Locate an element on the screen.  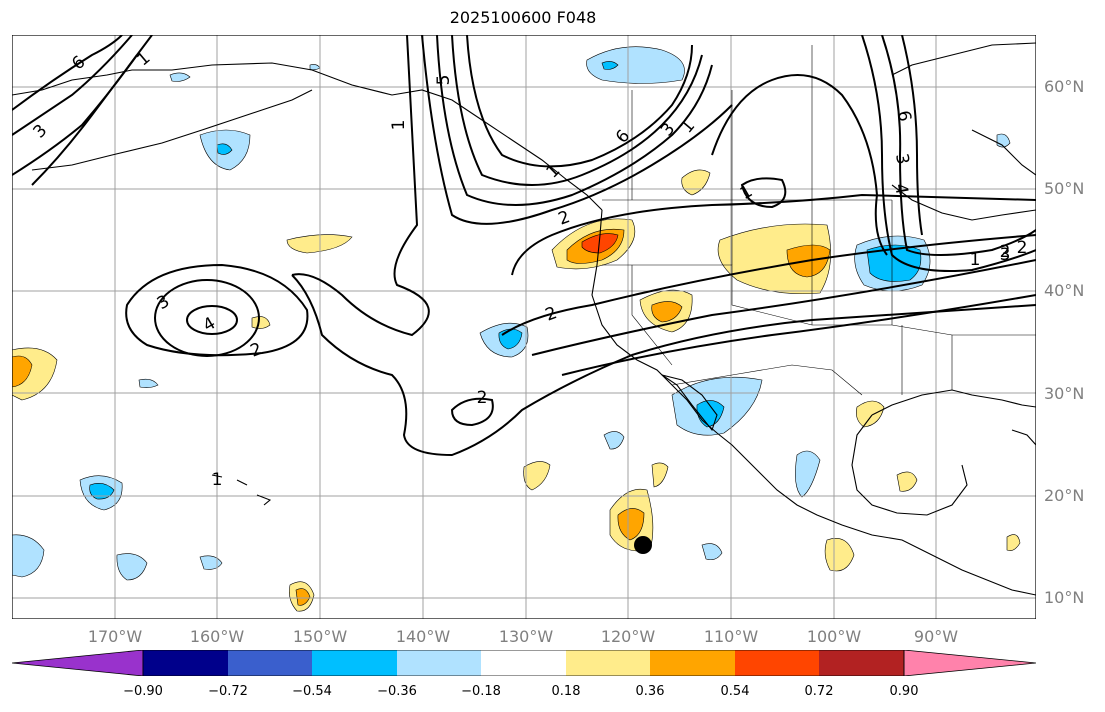
colorbar is located at coordinates (524, 663).